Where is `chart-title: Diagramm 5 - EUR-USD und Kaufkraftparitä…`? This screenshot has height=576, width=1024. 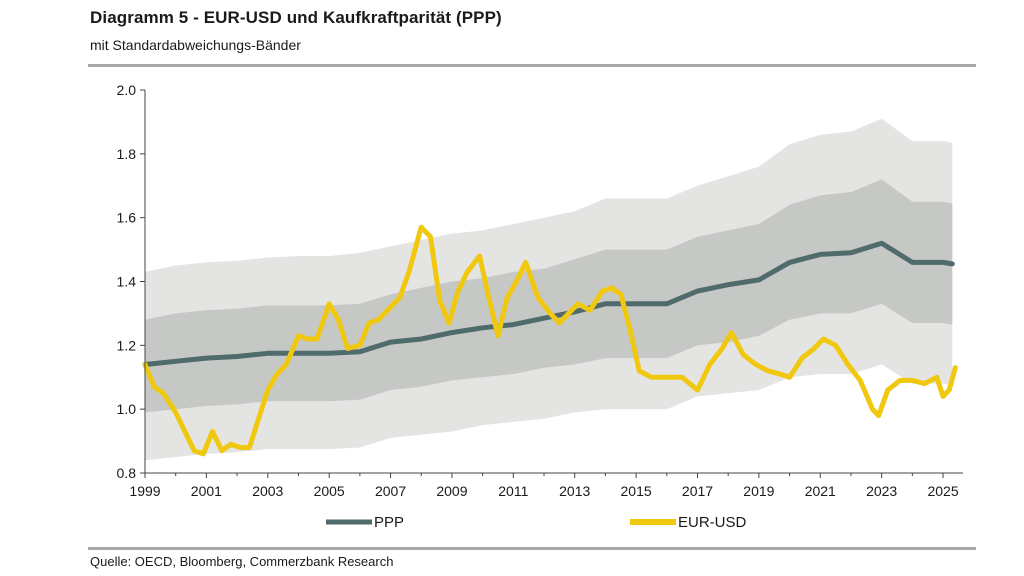 chart-title: Diagramm 5 - EUR-USD und Kaufkraftparitä… is located at coordinates (296, 17).